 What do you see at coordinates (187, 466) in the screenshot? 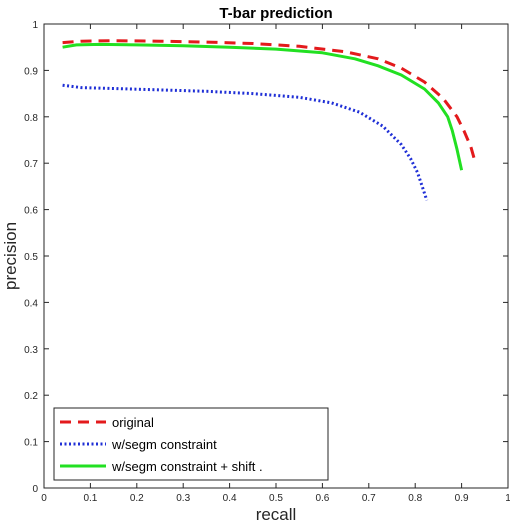
I see `legend-entry: w/segm constraint + shift .` at bounding box center [187, 466].